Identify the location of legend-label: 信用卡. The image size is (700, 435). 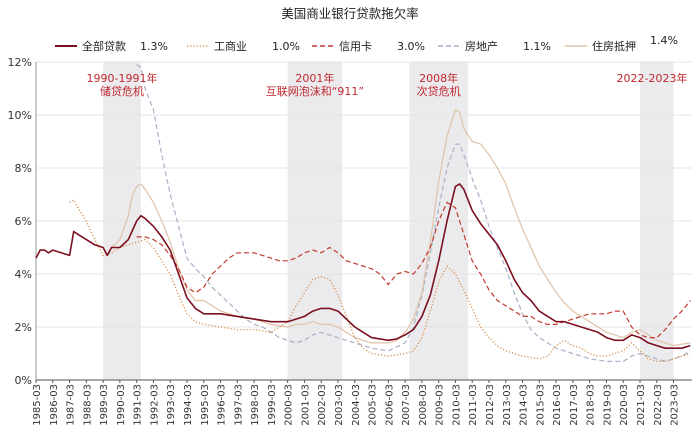
(355, 46).